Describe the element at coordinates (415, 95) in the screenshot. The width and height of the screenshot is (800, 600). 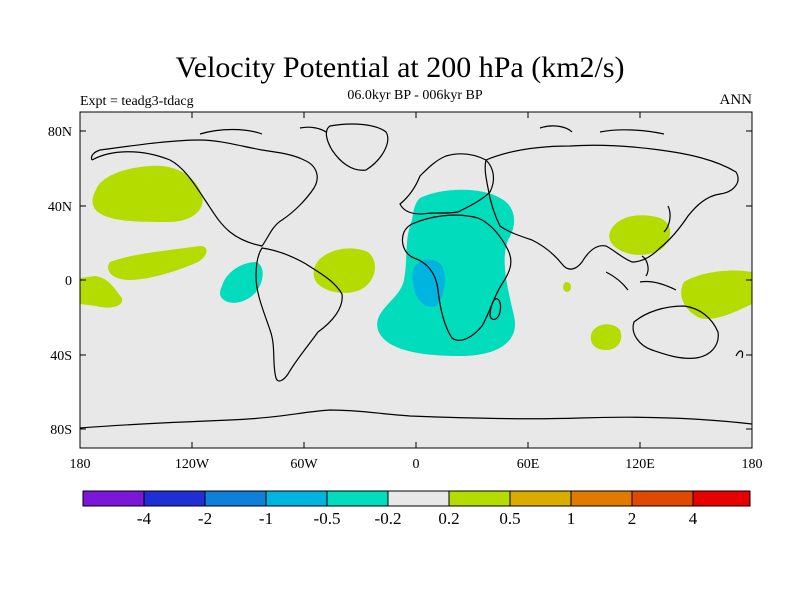
I see `map-subtitle: 06.0kyr BP - 006kyr BP` at that location.